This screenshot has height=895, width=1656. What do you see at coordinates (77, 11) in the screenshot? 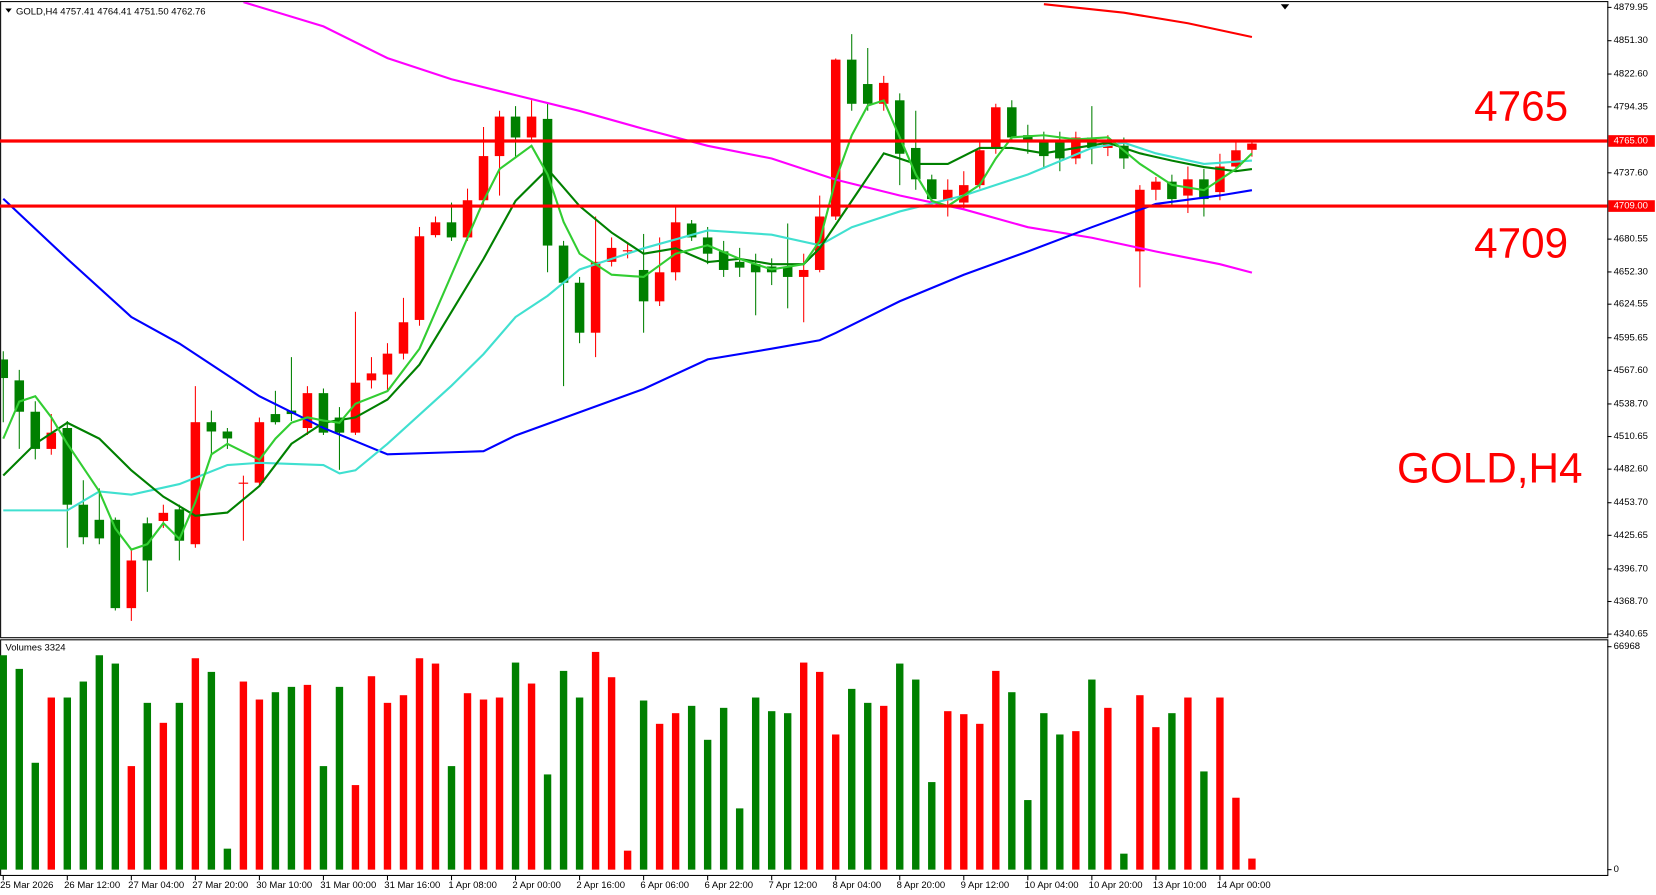
I see `open: 4757.41` at bounding box center [77, 11].